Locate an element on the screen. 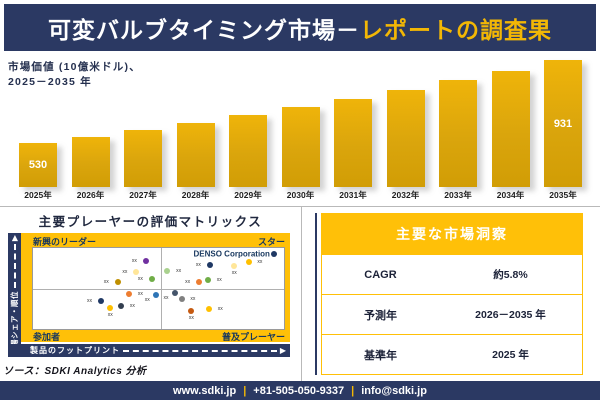  section-divider-horizontal is located at coordinates (300, 206).